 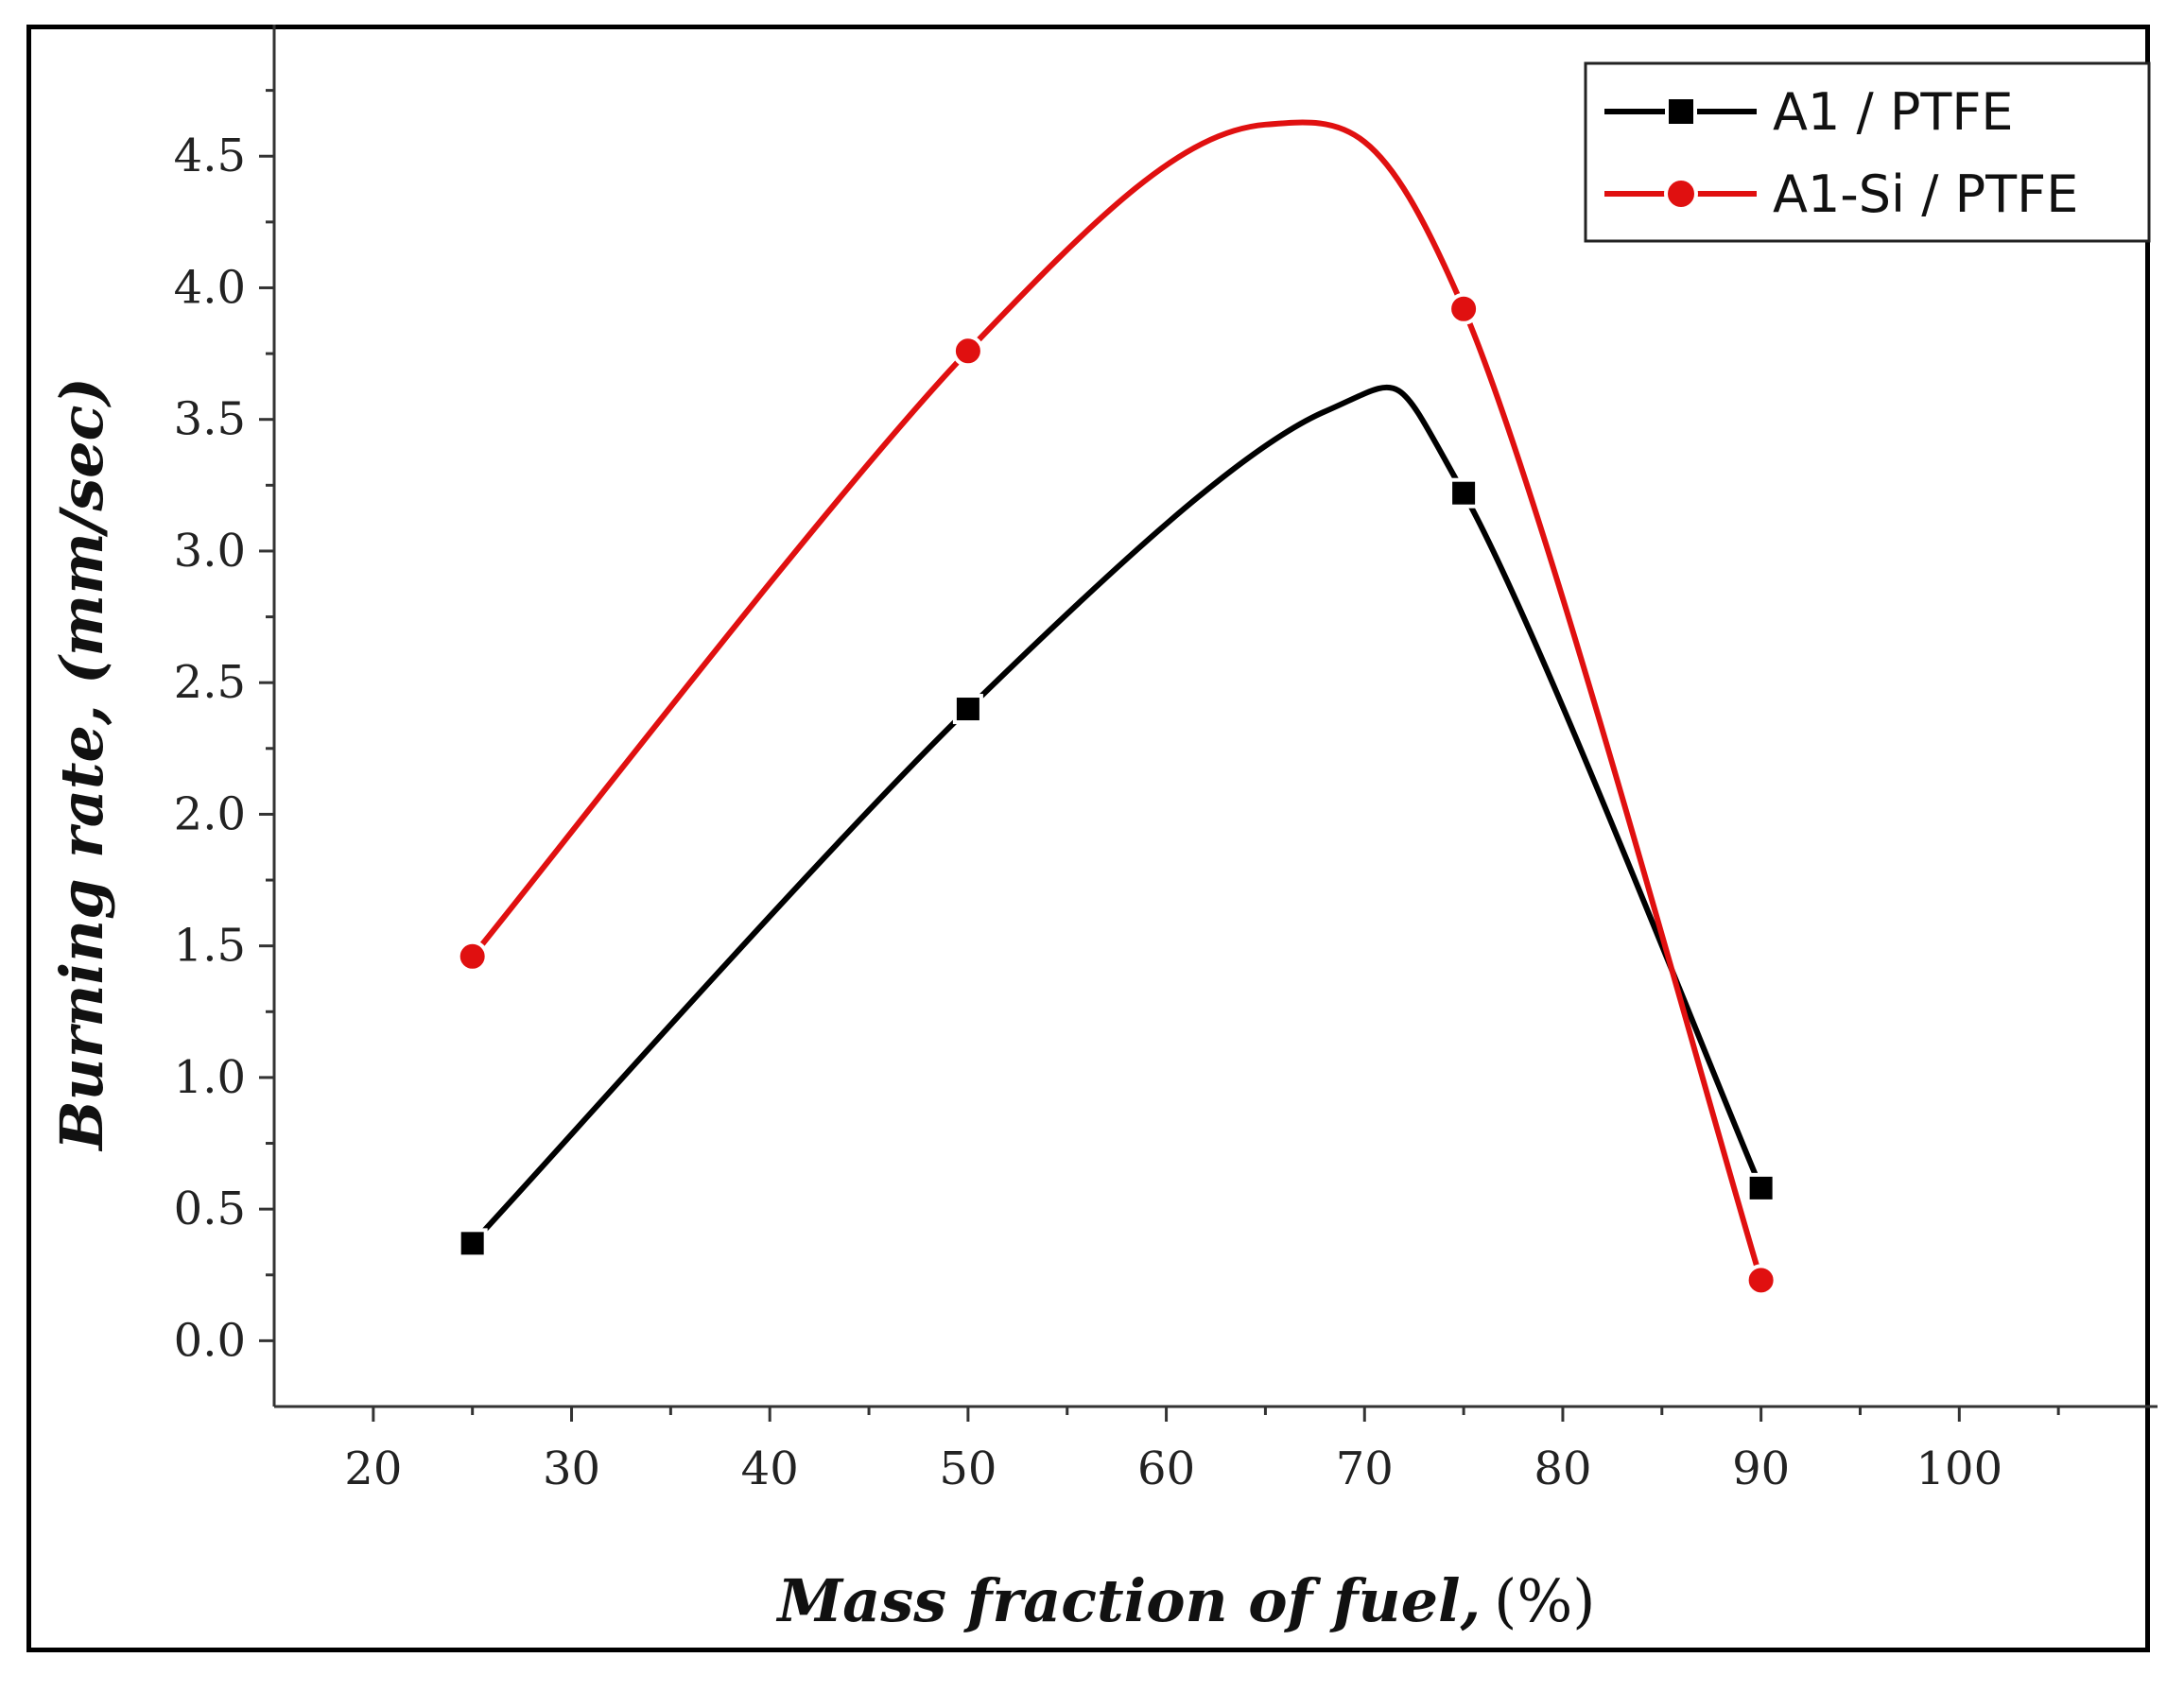 I want to click on legend-box, so click(x=1867, y=152).